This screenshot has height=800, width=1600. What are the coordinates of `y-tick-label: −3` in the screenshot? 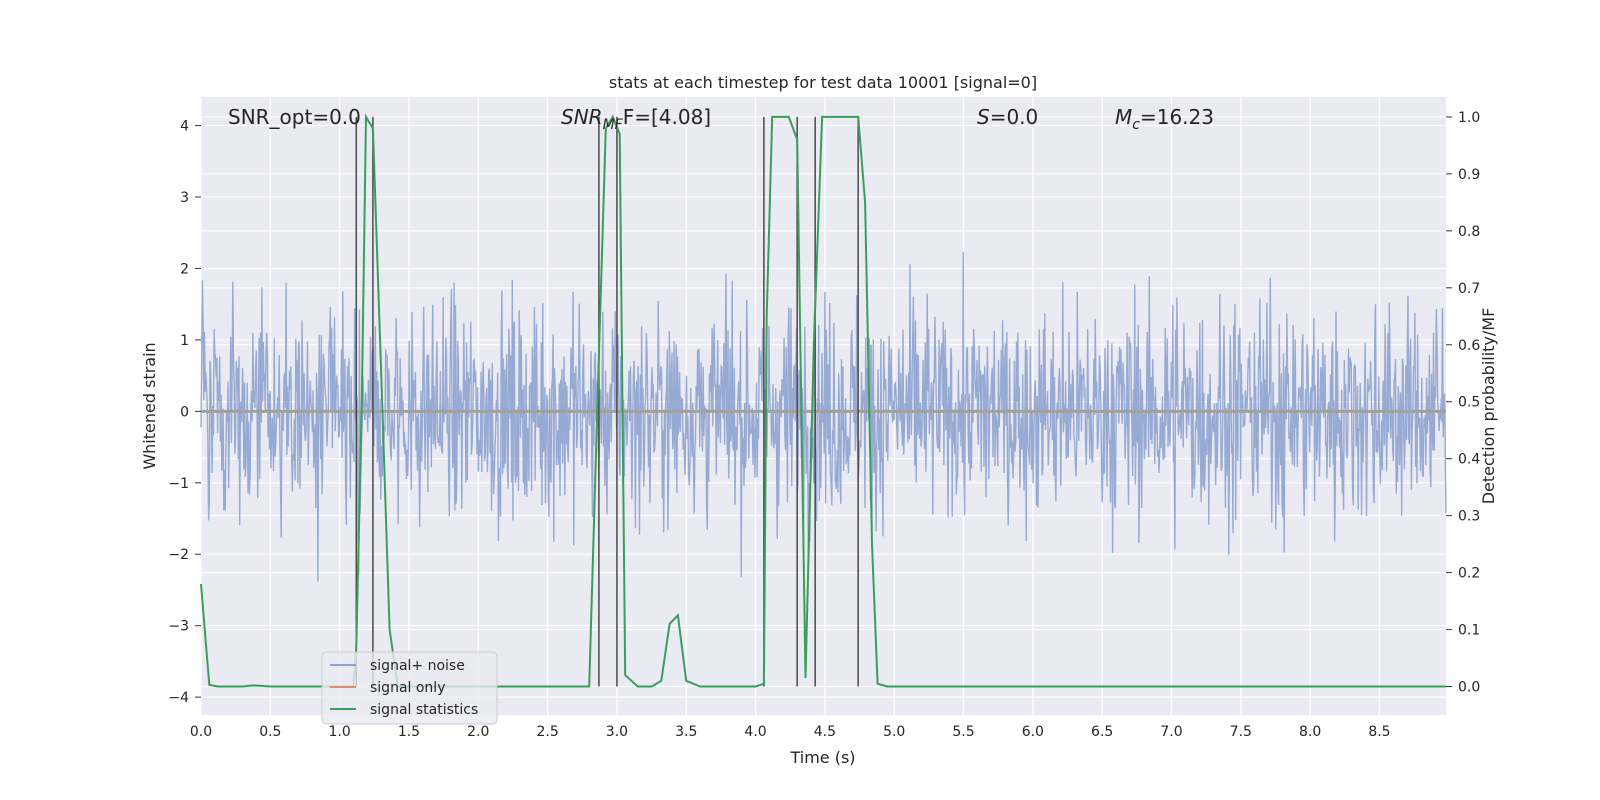 It's located at (178, 627).